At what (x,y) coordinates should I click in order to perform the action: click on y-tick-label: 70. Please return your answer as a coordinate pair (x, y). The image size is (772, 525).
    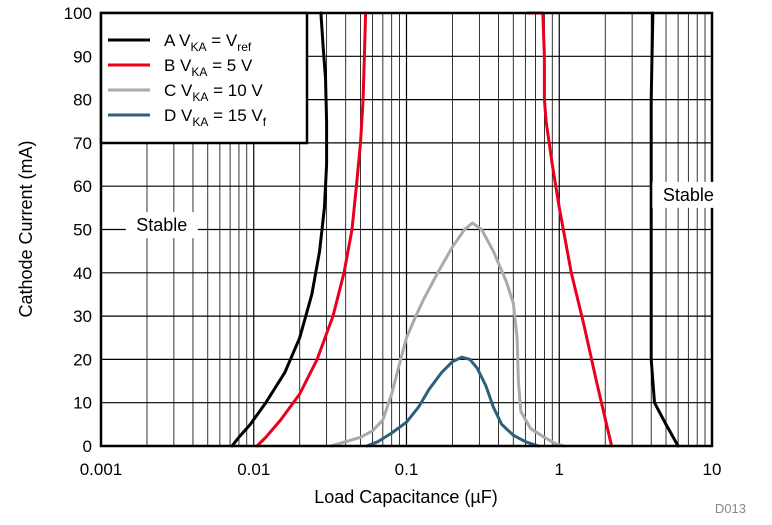
    Looking at the image, I should click on (82, 143).